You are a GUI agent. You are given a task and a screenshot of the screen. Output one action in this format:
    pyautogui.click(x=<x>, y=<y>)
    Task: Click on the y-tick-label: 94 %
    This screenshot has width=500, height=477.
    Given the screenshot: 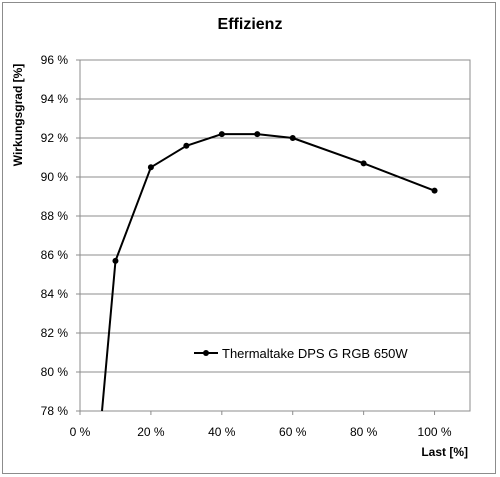 What is the action you would take?
    pyautogui.click(x=55, y=99)
    